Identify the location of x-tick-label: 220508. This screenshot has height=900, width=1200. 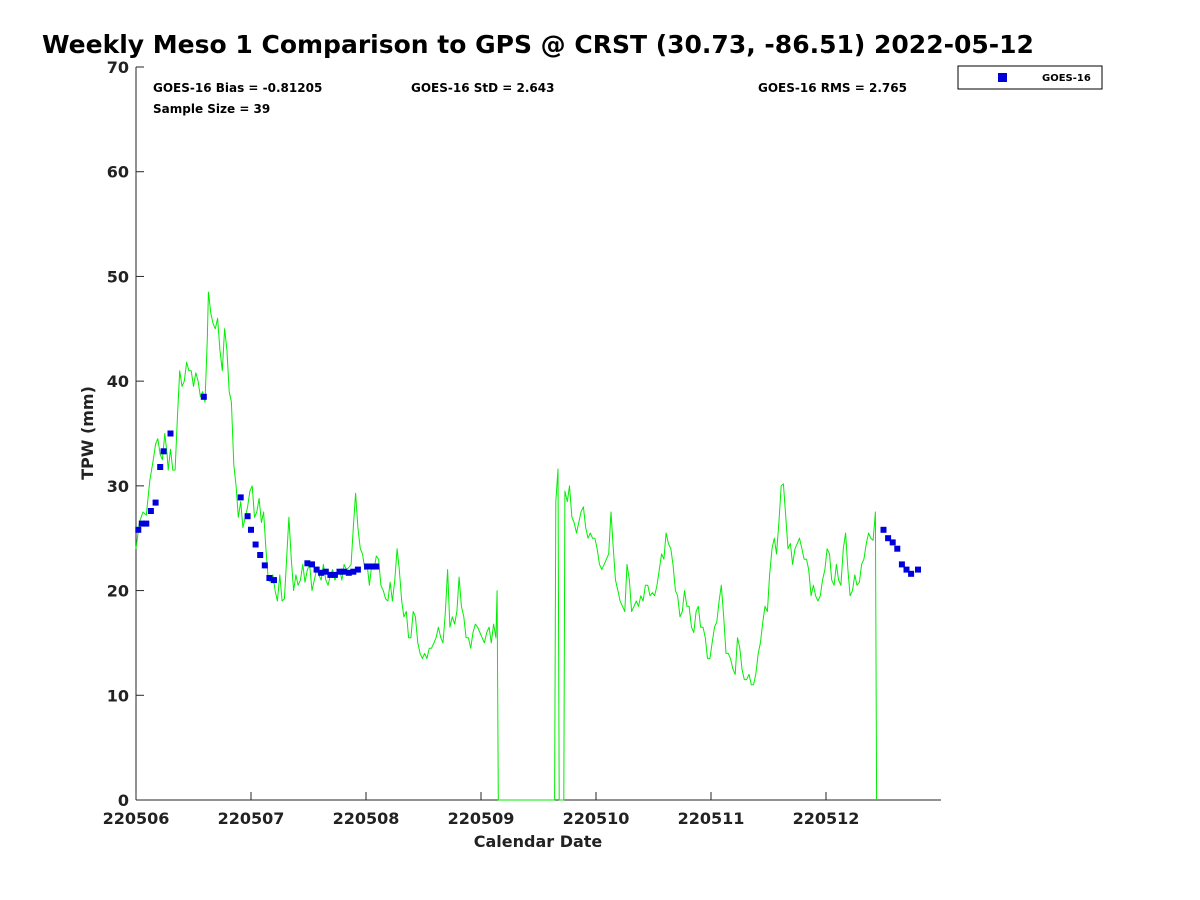
(366, 818).